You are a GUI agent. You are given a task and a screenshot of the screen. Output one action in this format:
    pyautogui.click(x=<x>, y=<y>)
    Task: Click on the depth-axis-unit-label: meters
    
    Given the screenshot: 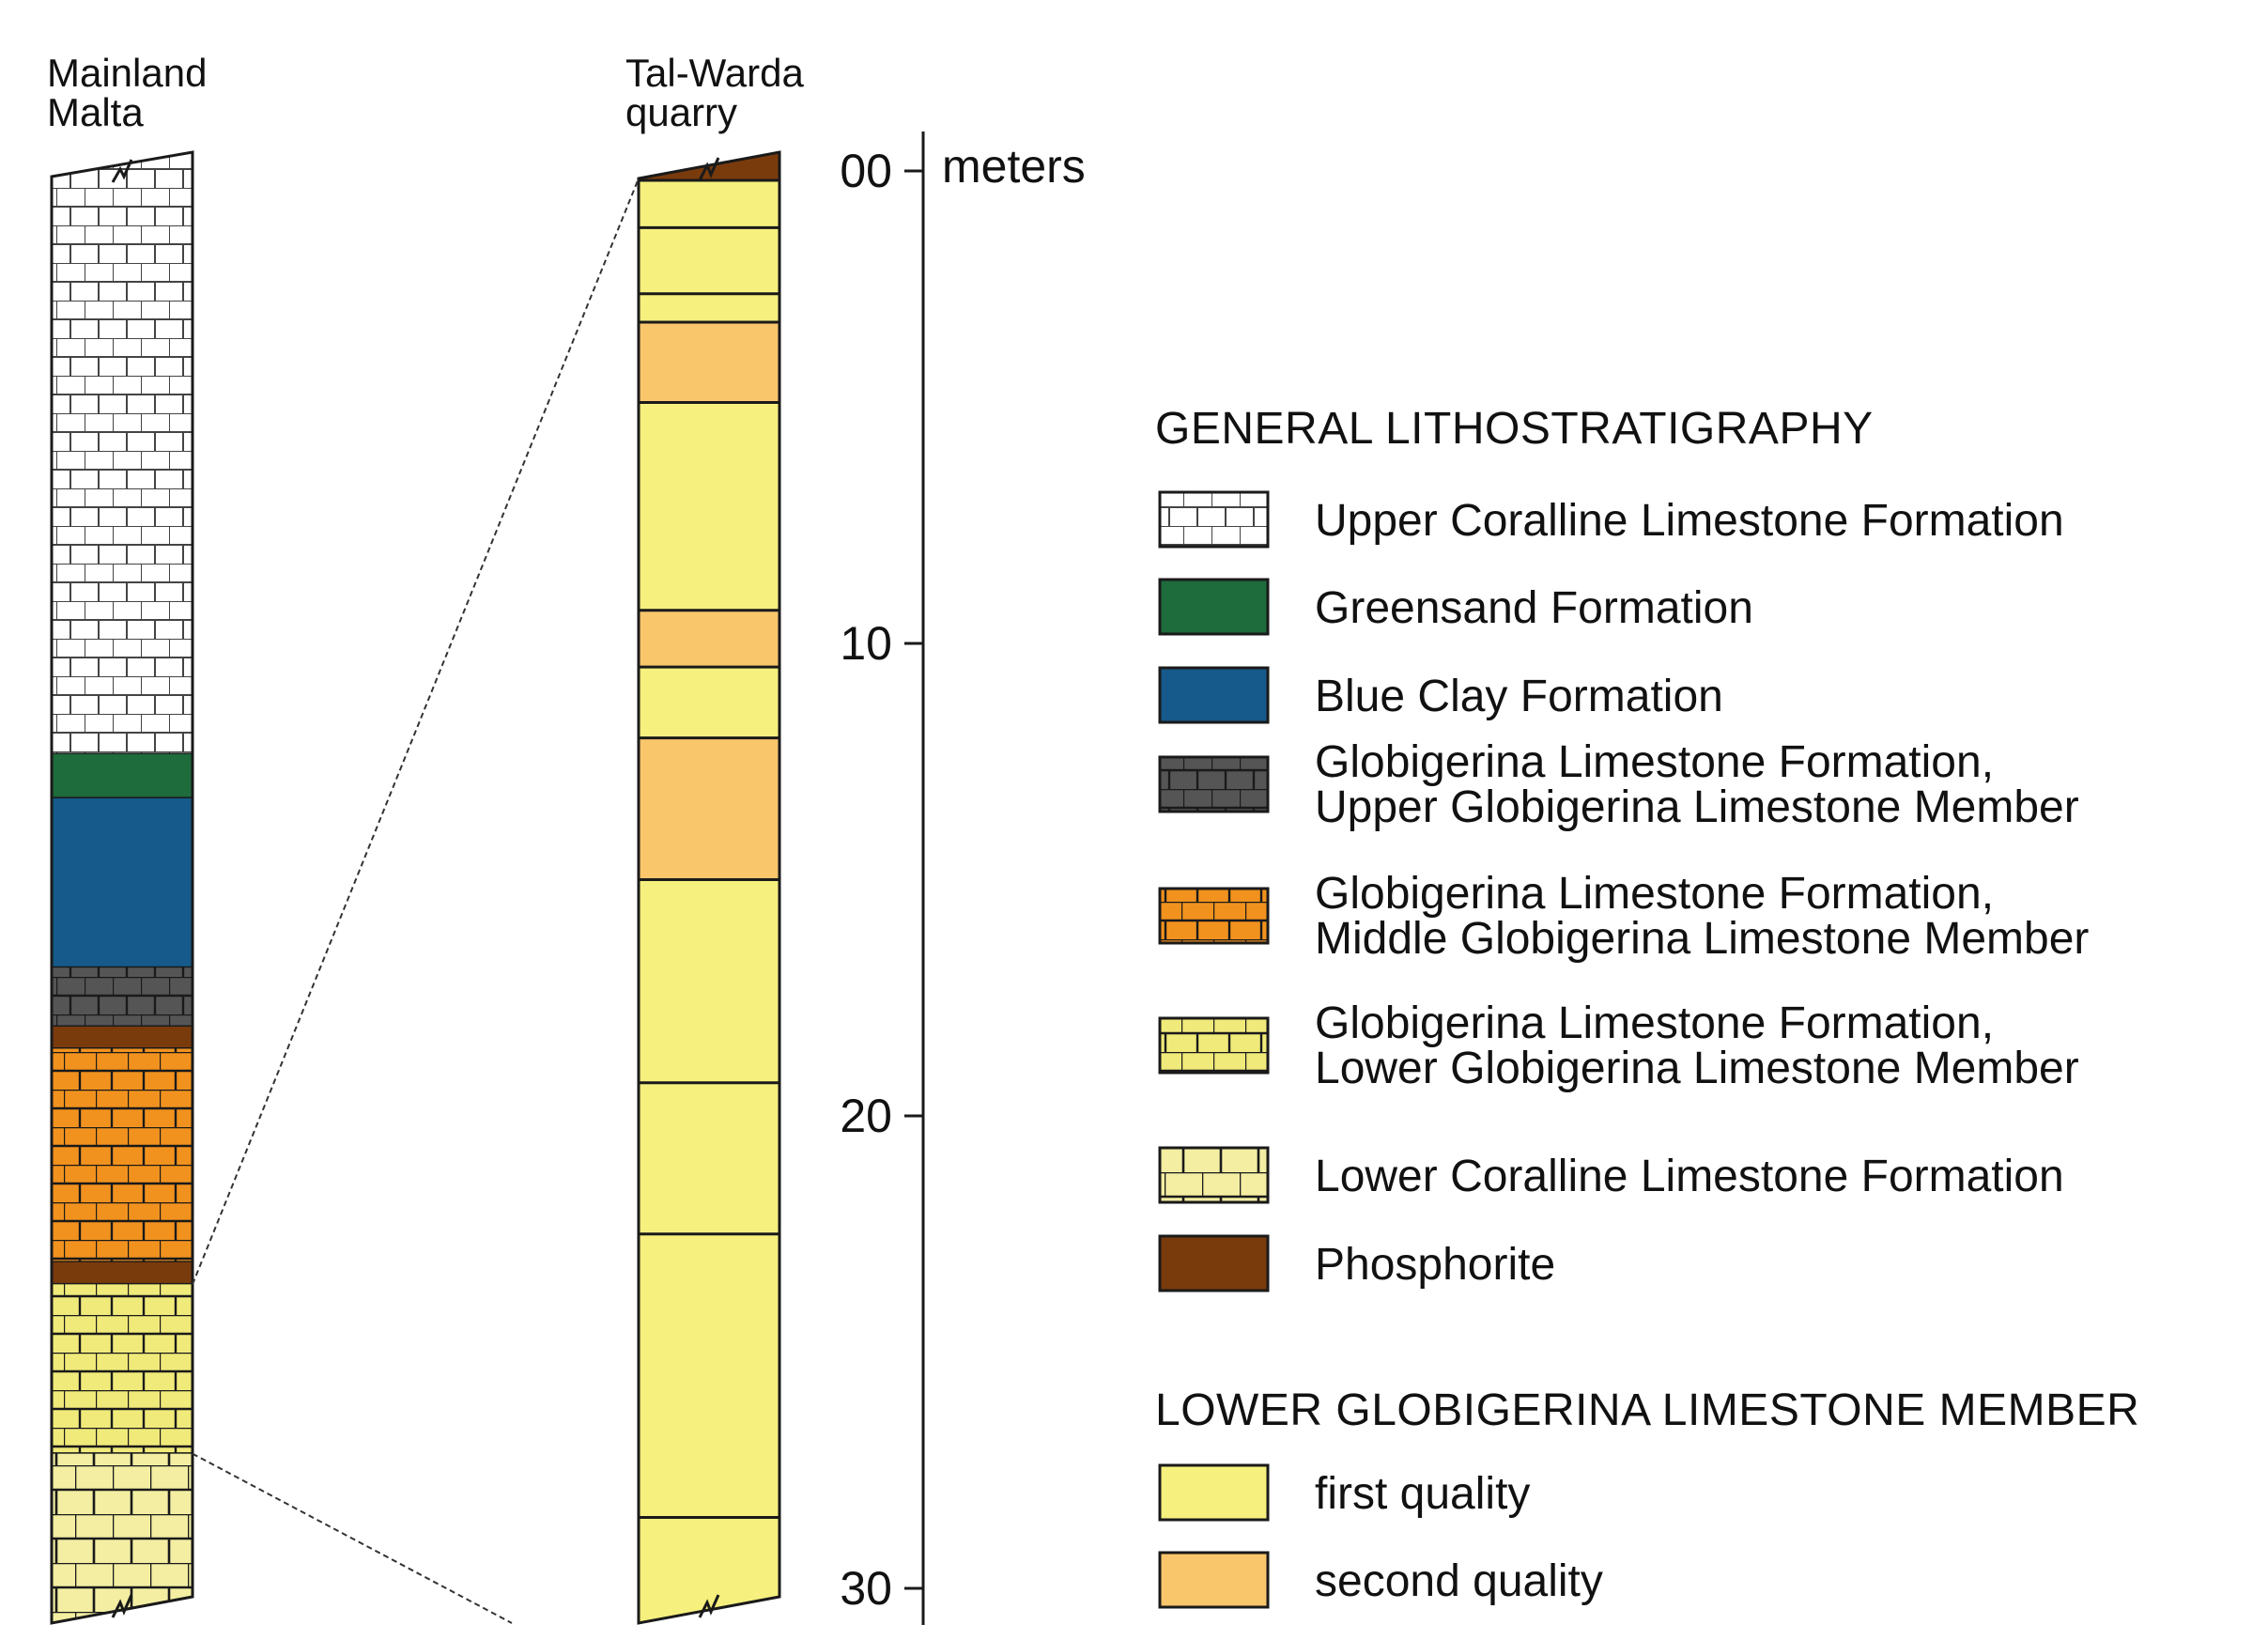 What is the action you would take?
    pyautogui.click(x=1014, y=167)
    